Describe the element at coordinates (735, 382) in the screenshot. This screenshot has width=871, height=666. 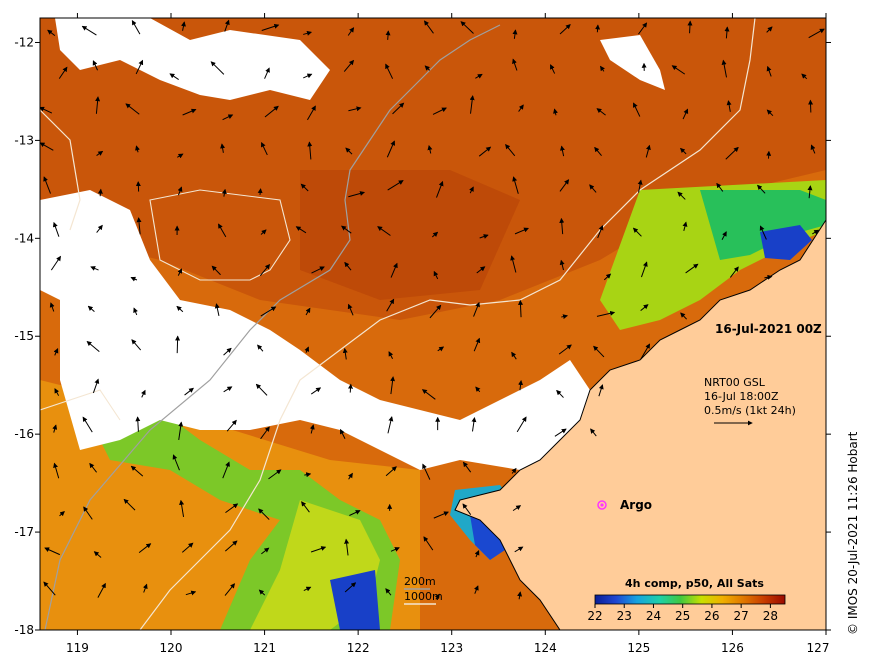
I see `current-source-label: NRT00 GSL` at that location.